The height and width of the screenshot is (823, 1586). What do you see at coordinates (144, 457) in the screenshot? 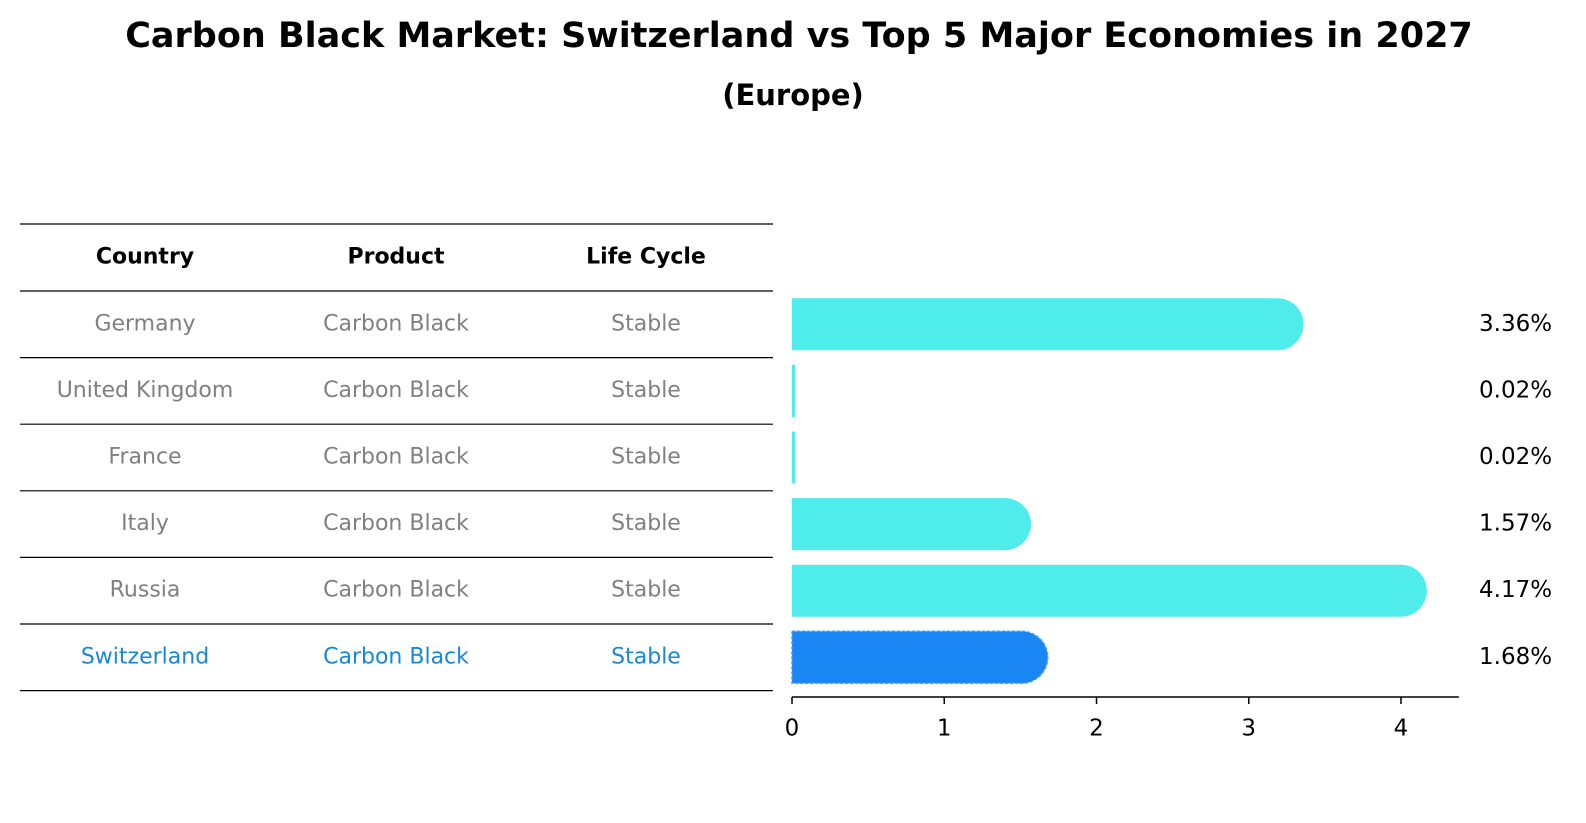
I see `table-cell-country: France` at bounding box center [144, 457].